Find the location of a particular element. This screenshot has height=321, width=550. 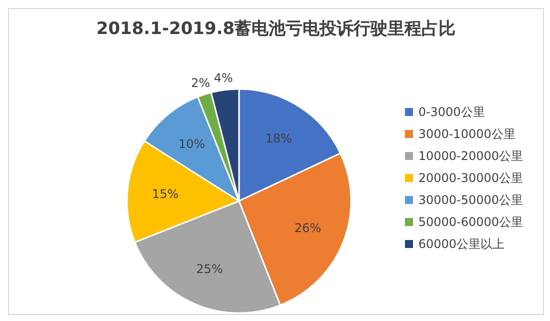

data-label: 18% is located at coordinates (278, 139).